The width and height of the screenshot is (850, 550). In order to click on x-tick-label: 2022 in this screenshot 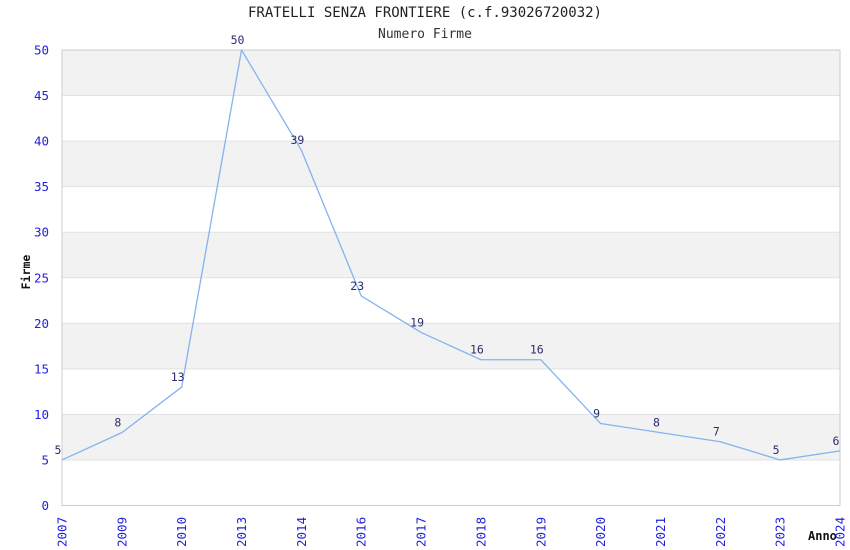, I will do `click(720, 532)`.